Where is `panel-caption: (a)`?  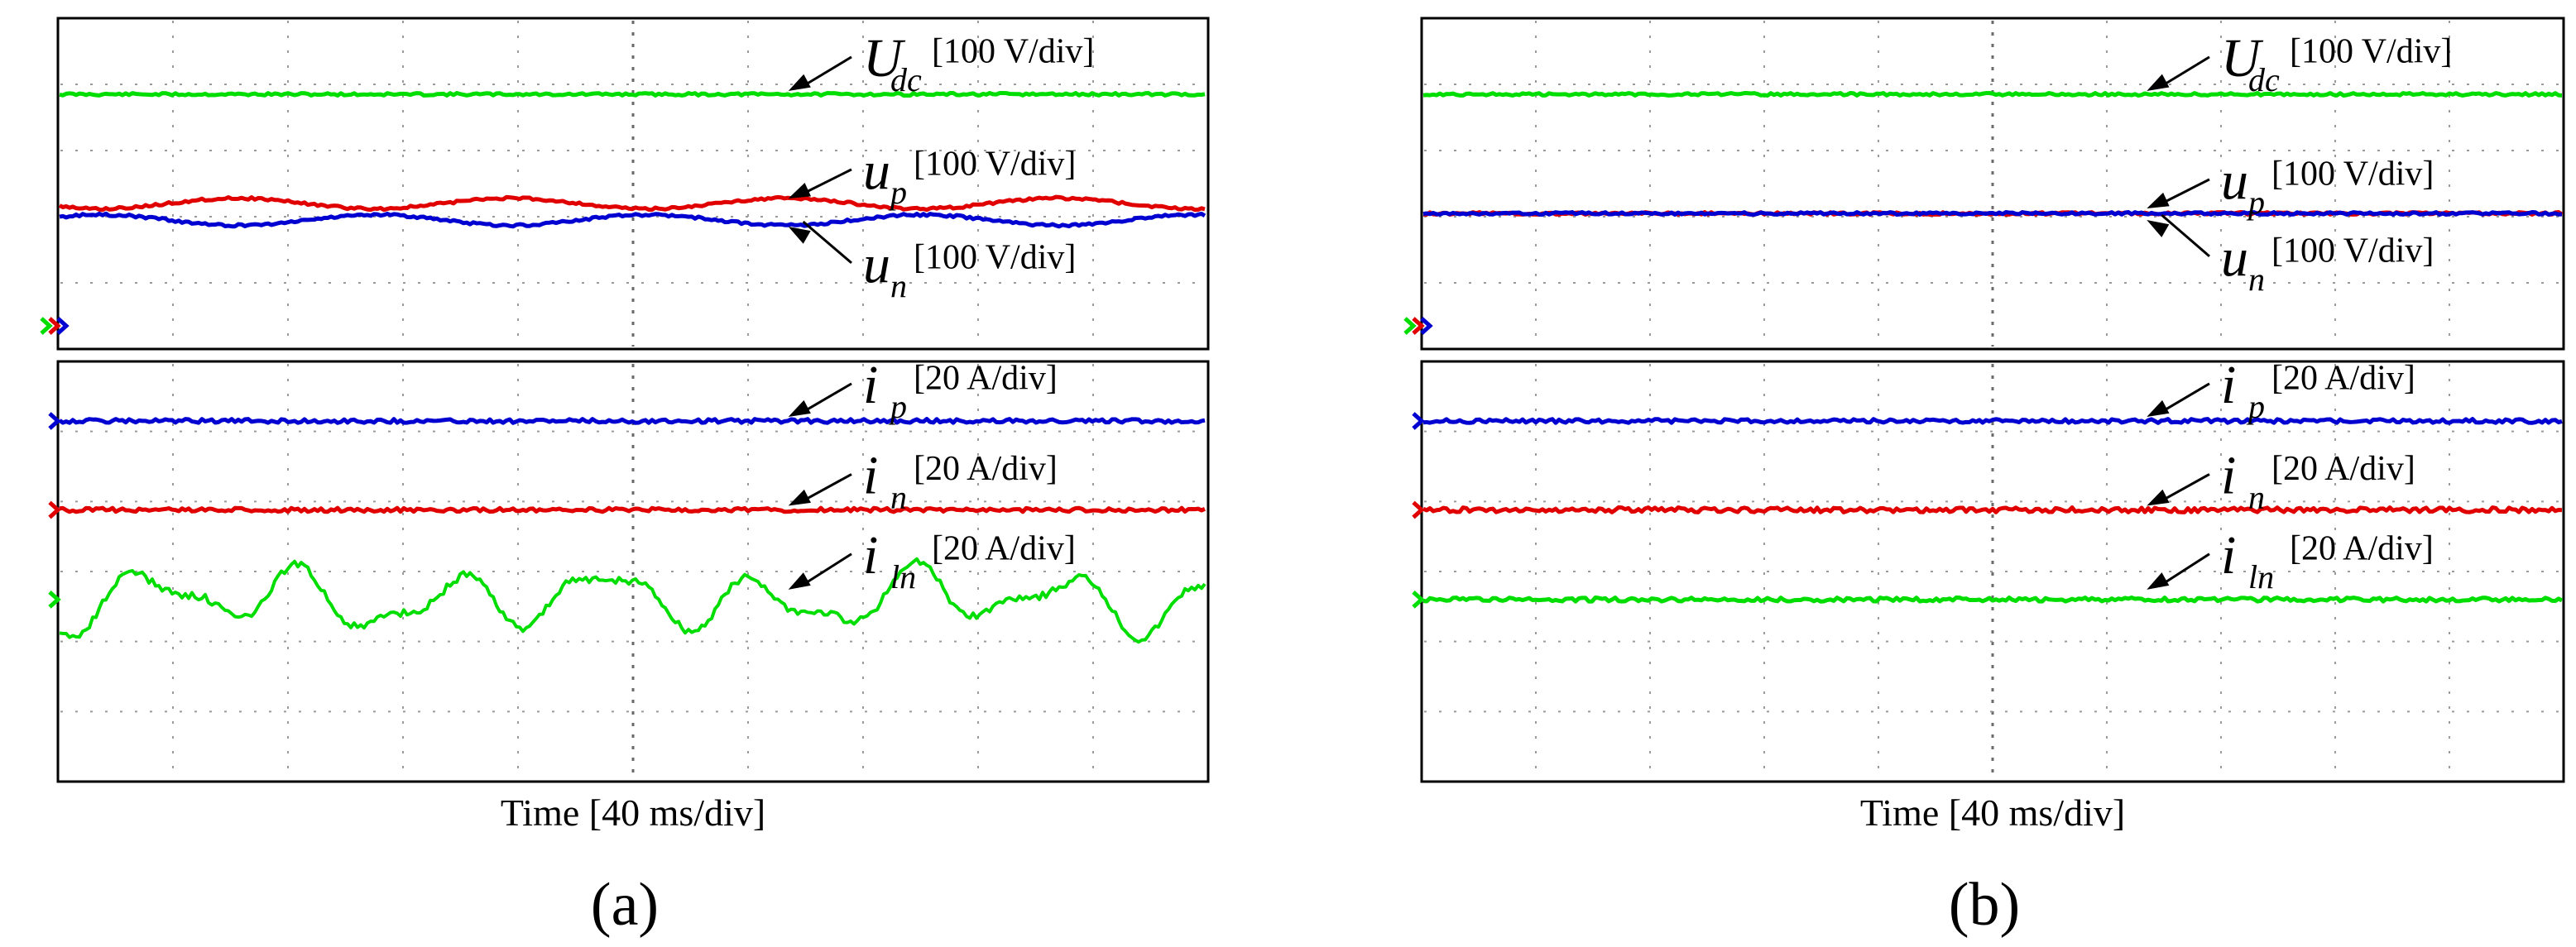
panel-caption: (a) is located at coordinates (625, 905).